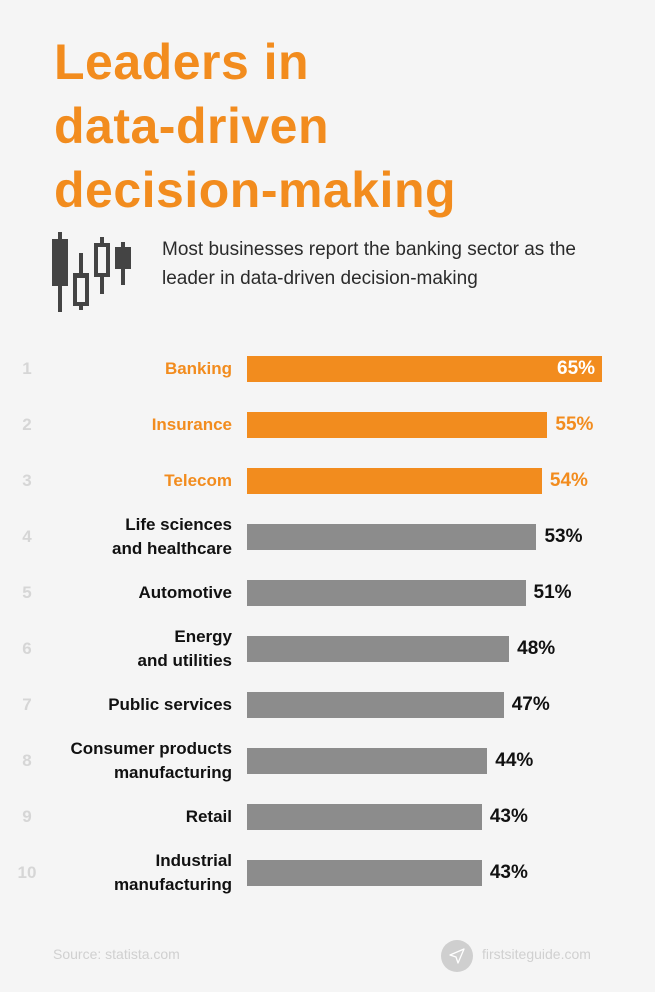 The height and width of the screenshot is (992, 655). I want to click on value-label: 53%, so click(563, 536).